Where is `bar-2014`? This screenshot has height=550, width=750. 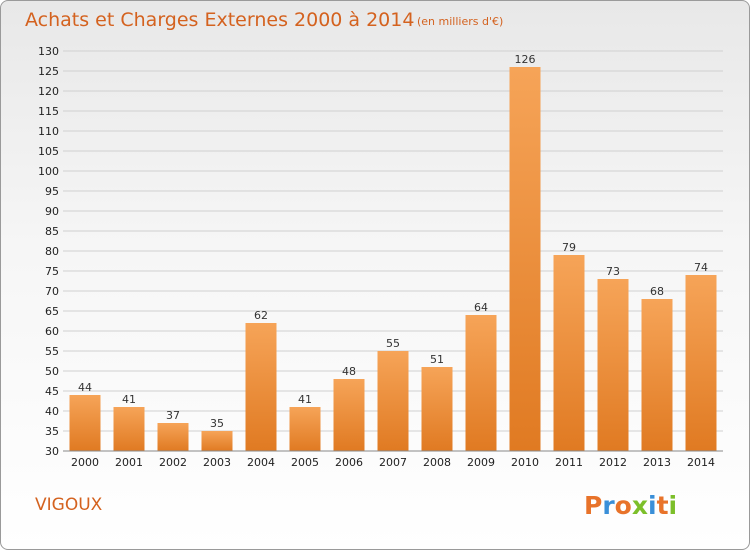
bar-2014 is located at coordinates (701, 363).